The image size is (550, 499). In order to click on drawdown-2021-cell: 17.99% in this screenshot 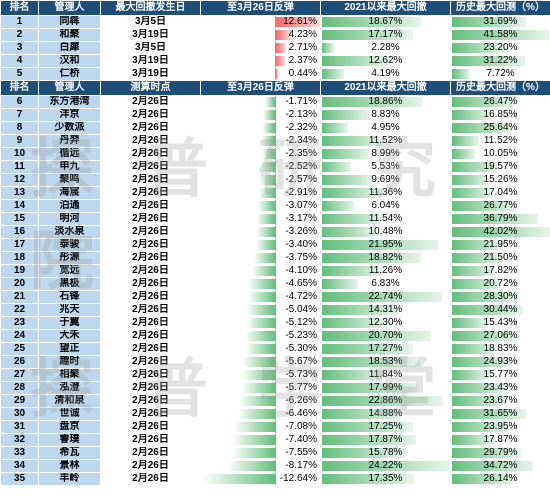, I will do `click(385, 388)`.